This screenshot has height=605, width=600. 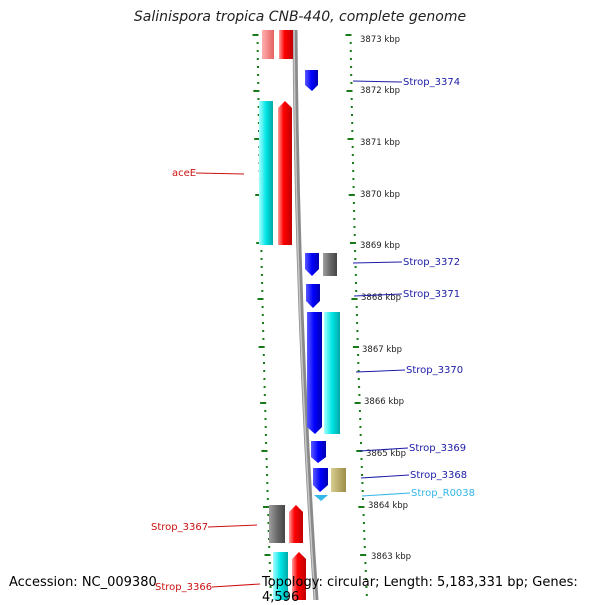 I want to click on tick-label: 3863 kbp, so click(x=391, y=557).